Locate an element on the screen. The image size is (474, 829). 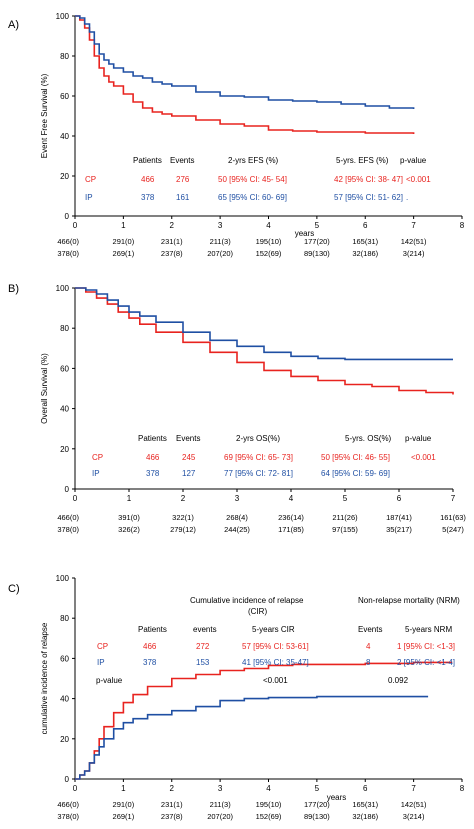
y-axis-label: cumulative incidence of relapse is located at coordinates (44, 678).